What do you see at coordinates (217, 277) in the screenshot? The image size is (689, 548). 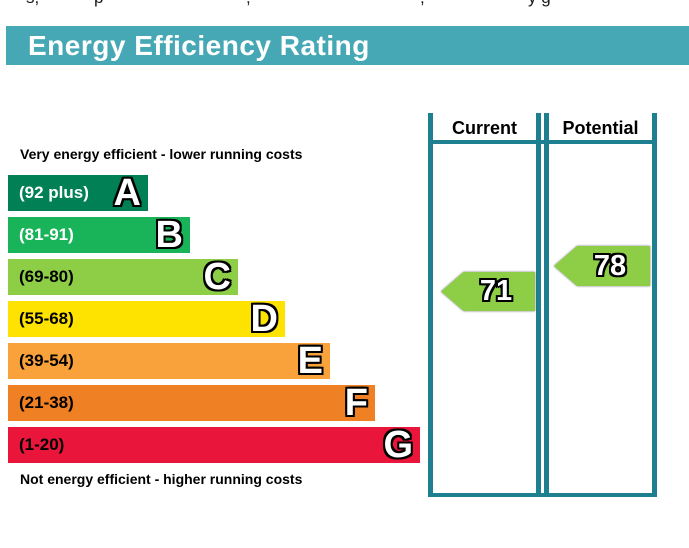 I see `band-letter: C` at bounding box center [217, 277].